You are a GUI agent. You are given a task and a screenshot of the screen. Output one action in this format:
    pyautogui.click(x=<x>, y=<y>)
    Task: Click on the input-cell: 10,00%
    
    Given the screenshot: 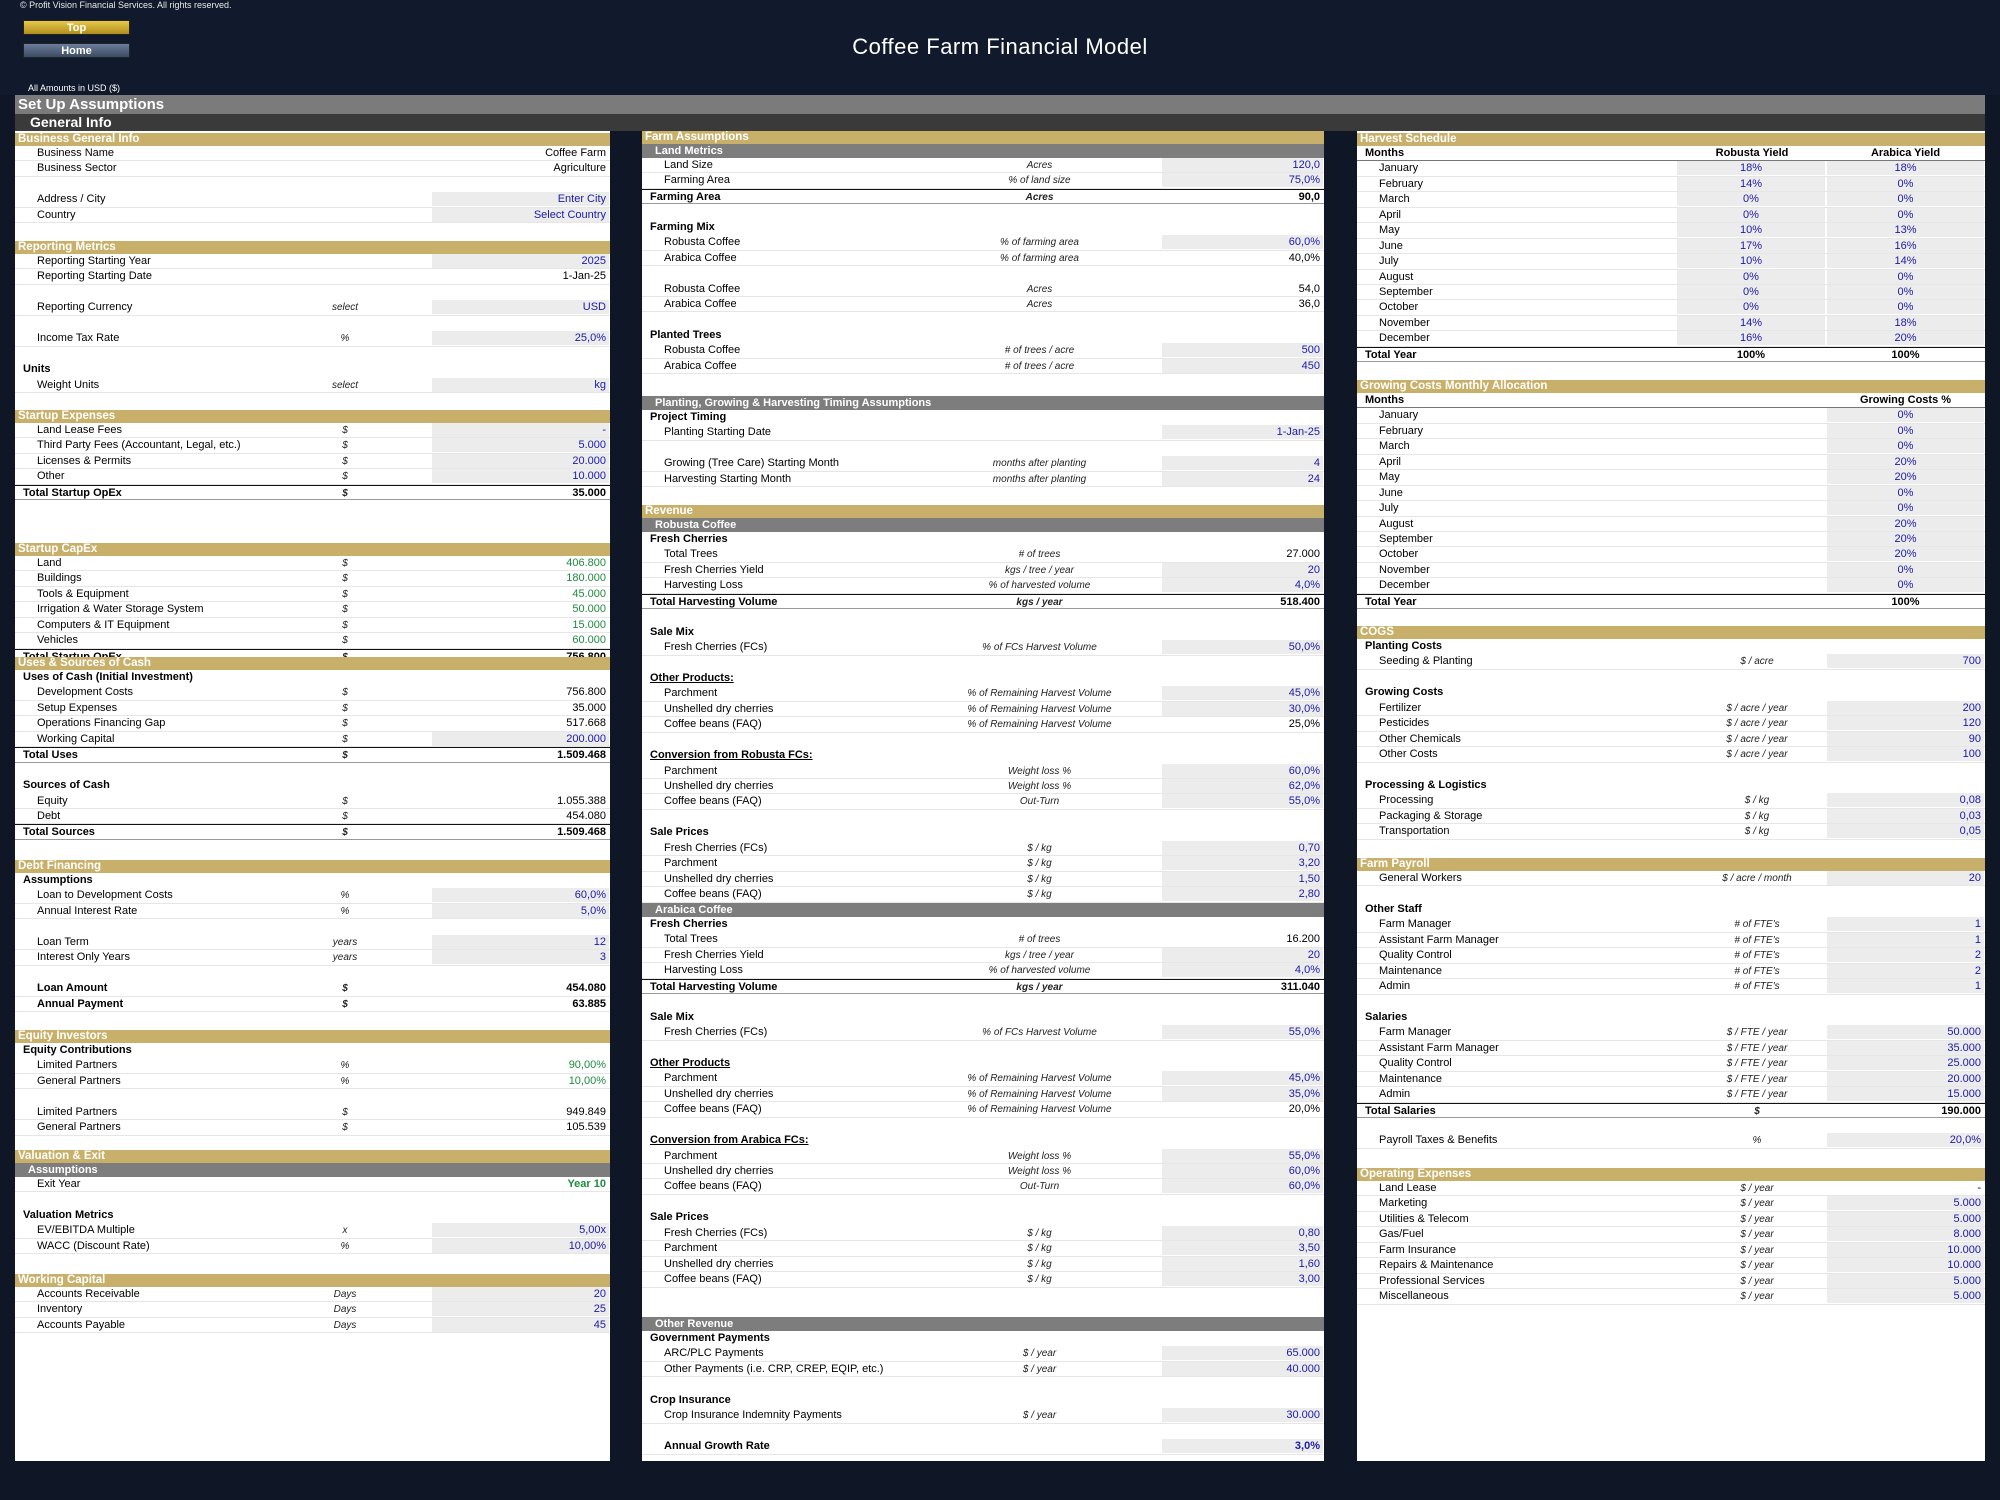 What is the action you would take?
    pyautogui.click(x=520, y=1246)
    